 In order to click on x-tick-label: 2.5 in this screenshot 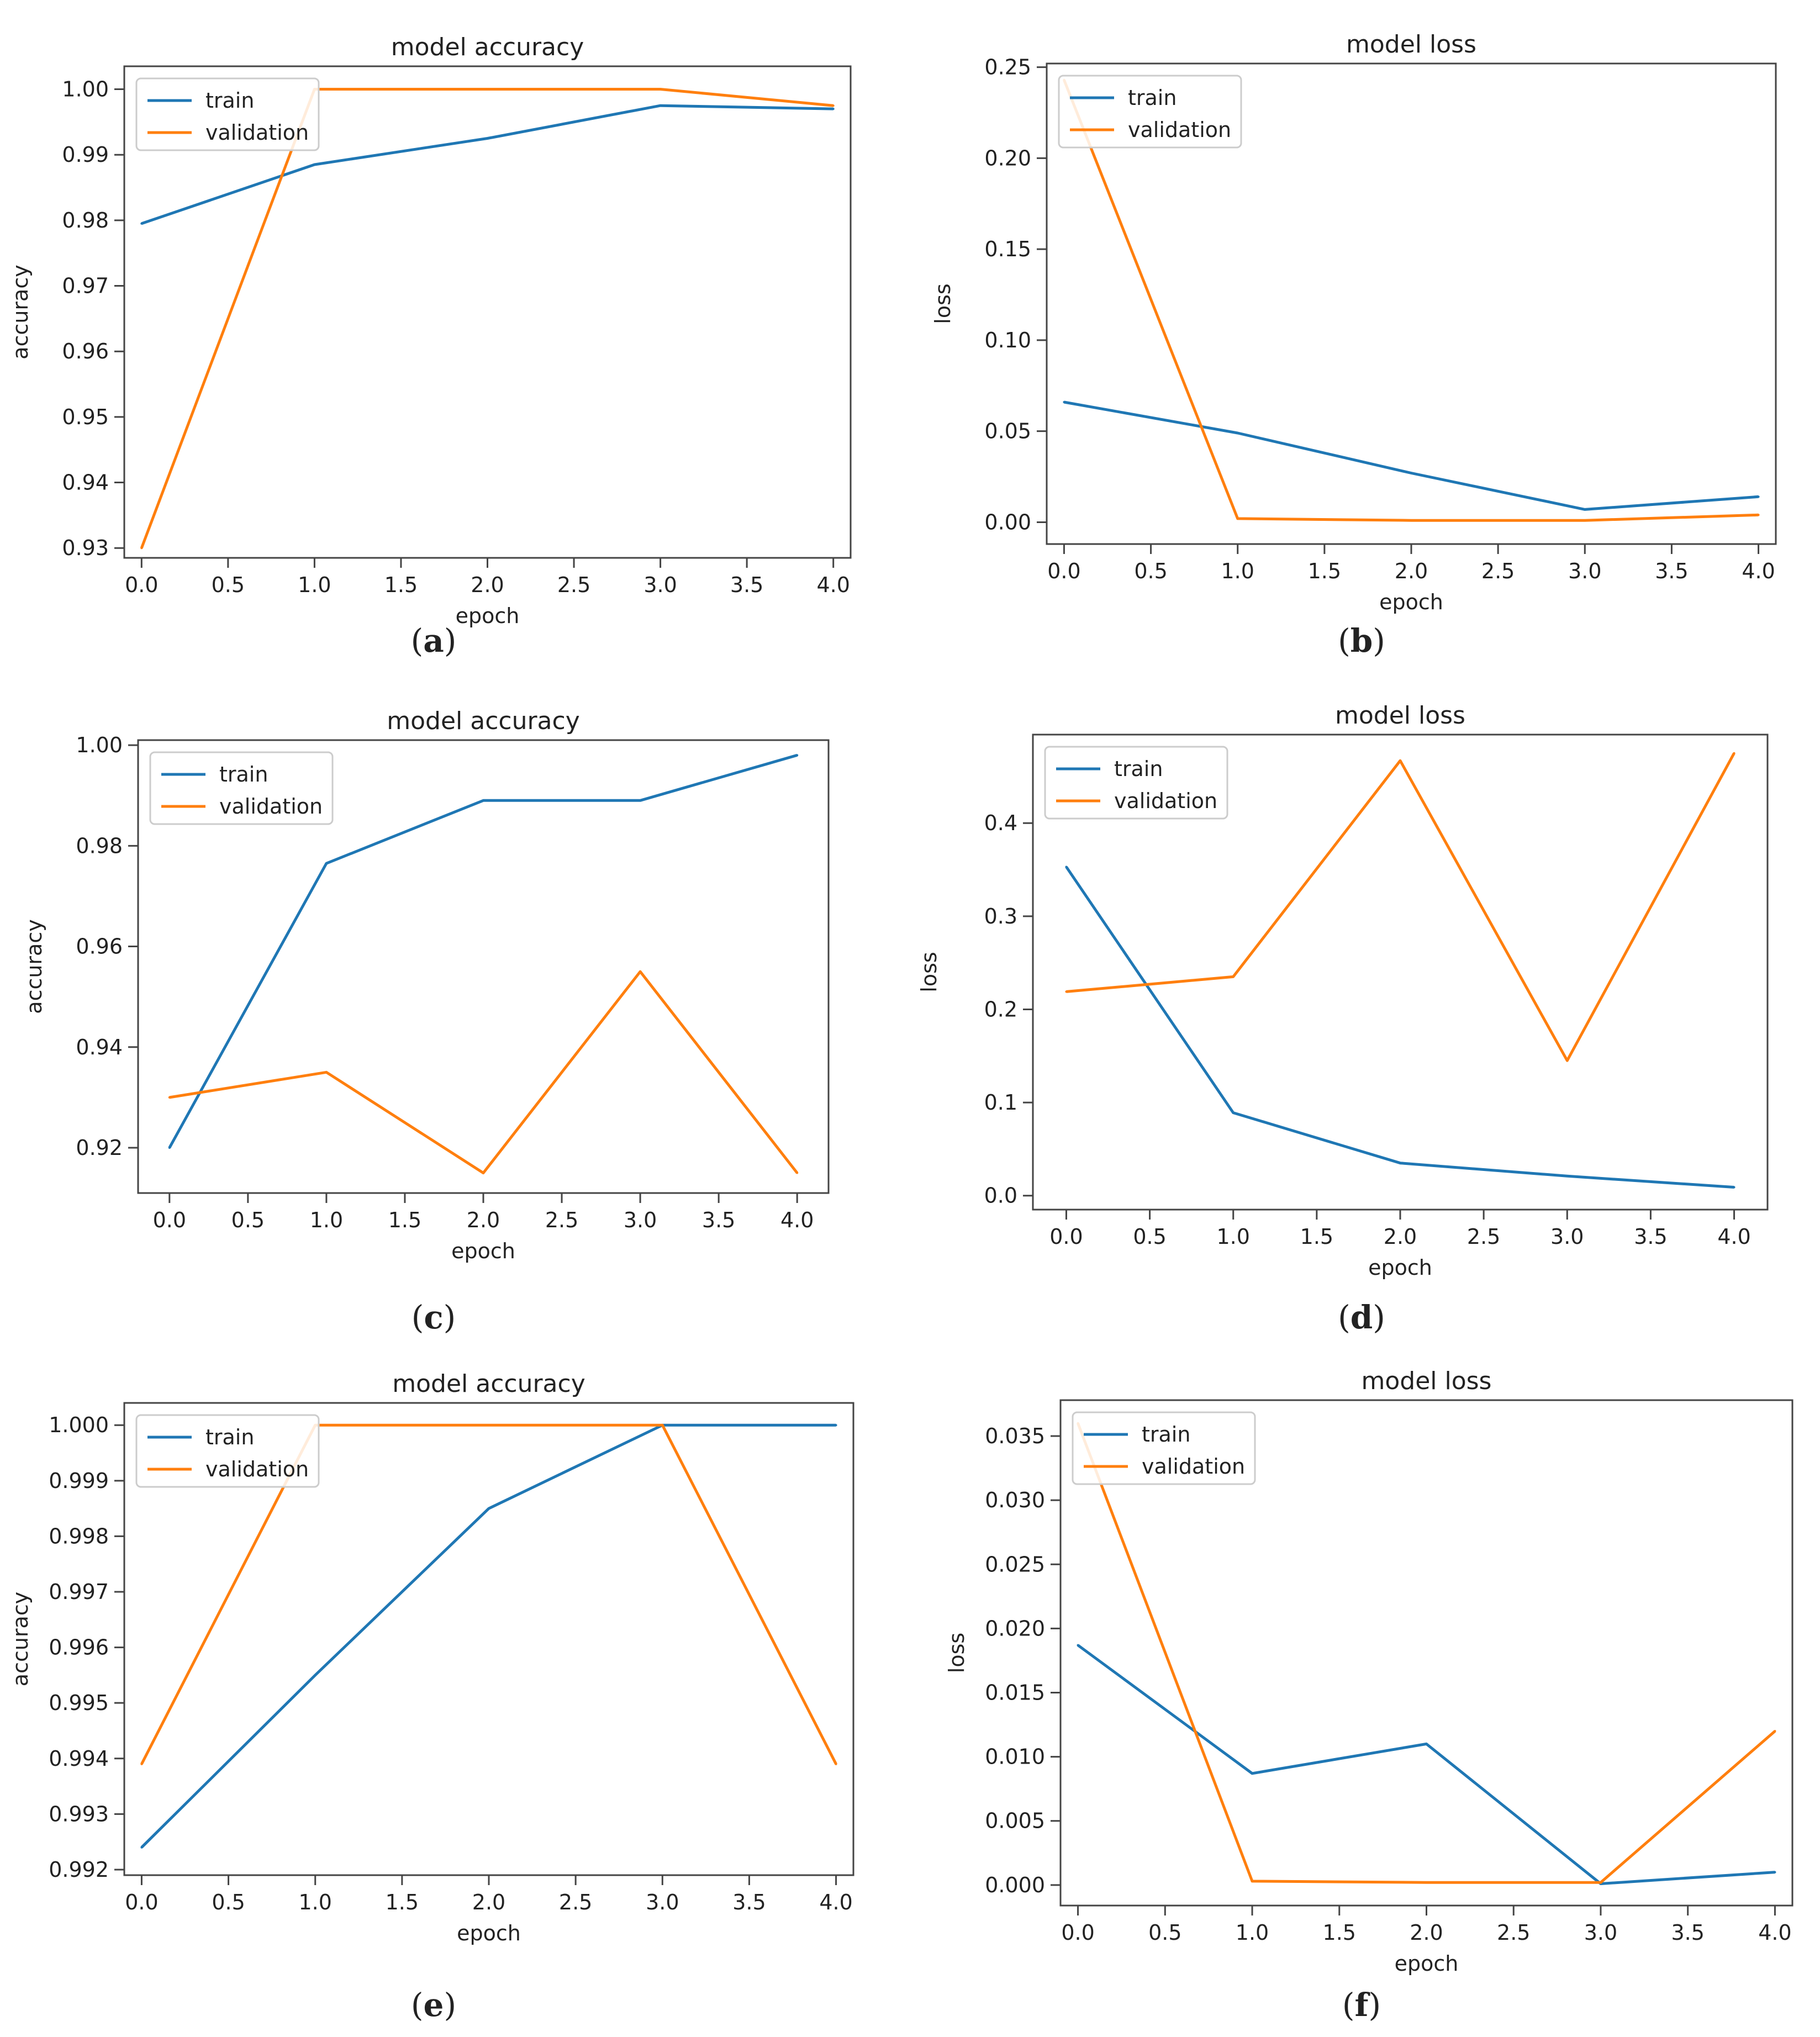, I will do `click(1498, 571)`.